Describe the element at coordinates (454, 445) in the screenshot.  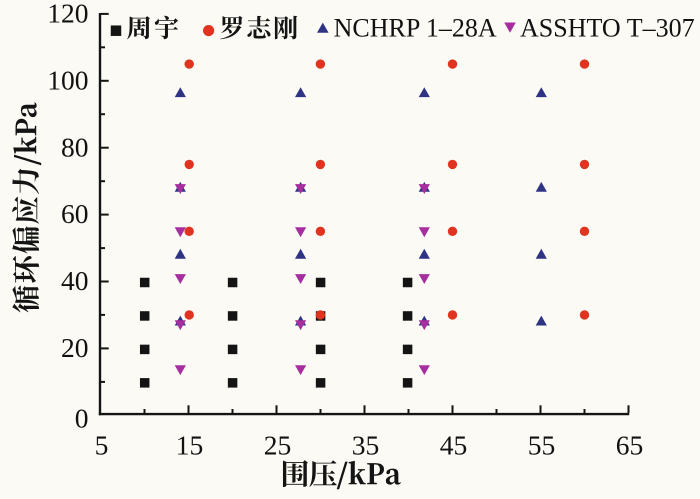
I see `svg-text: 45` at that location.